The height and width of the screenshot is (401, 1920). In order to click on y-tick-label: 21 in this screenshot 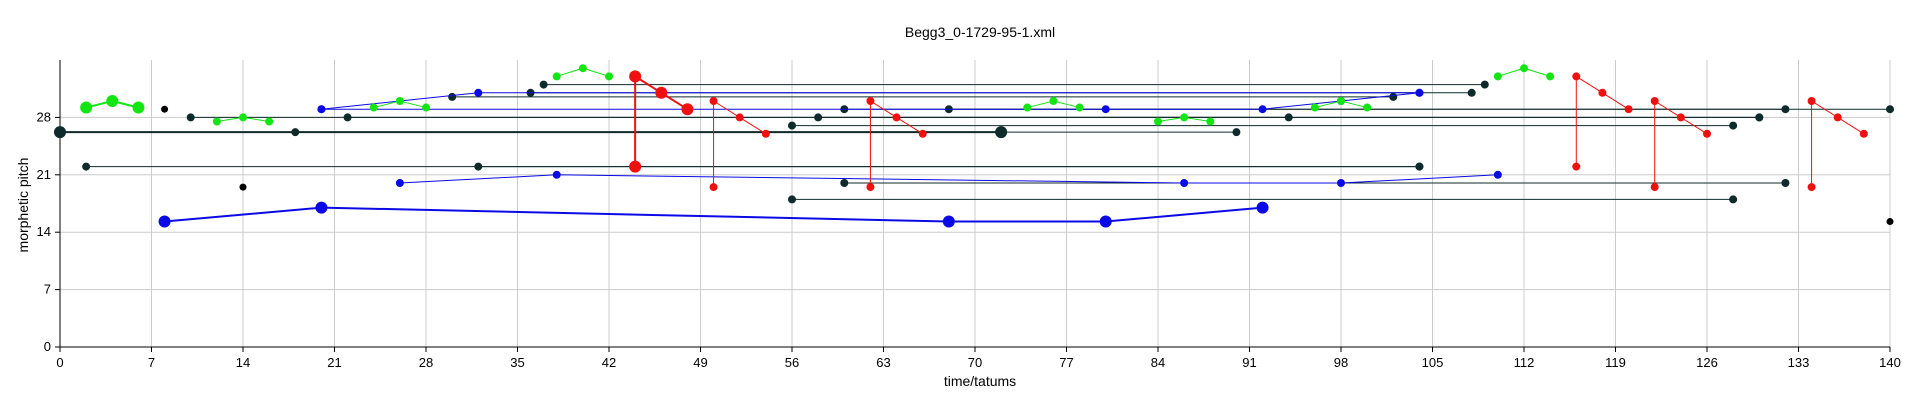, I will do `click(44, 174)`.